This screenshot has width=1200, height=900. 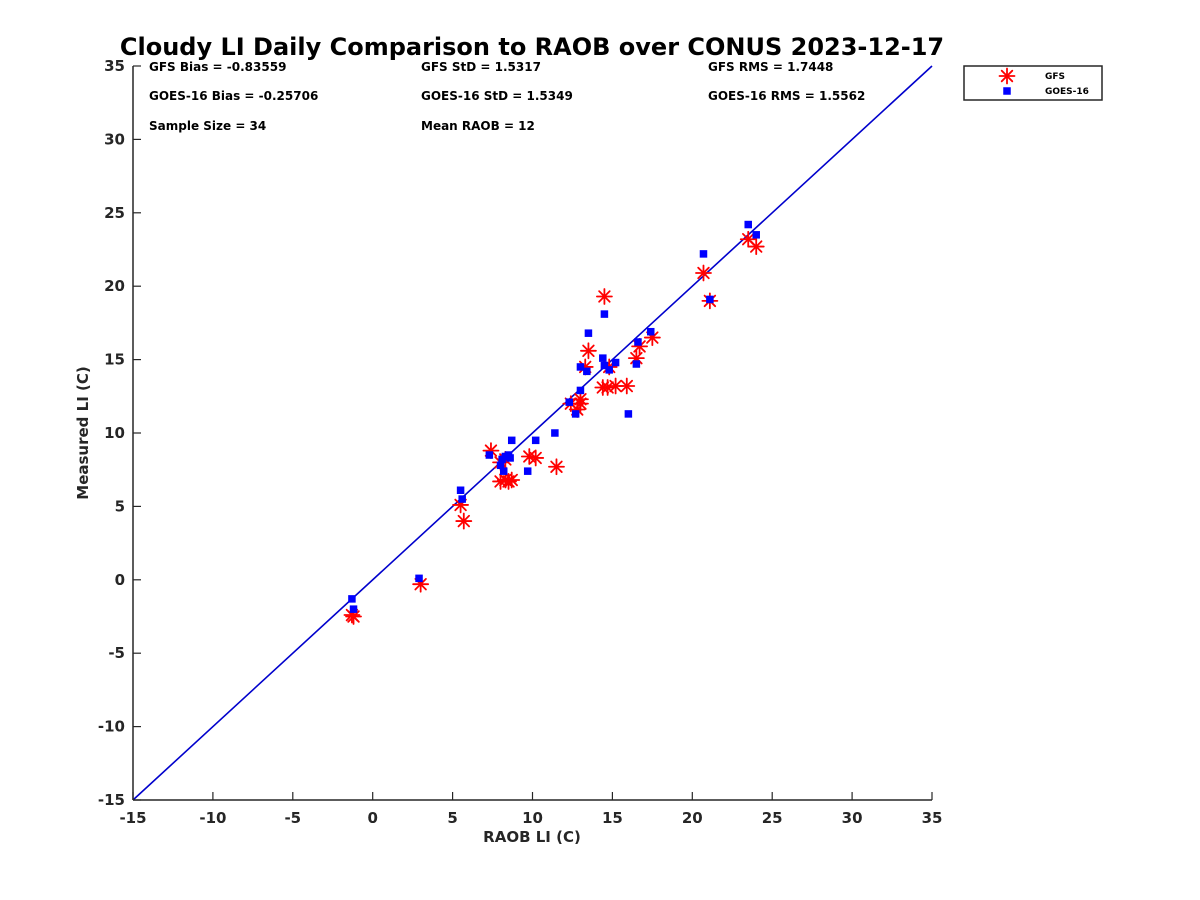 I want to click on y-tick-label: 5, so click(x=120, y=506).